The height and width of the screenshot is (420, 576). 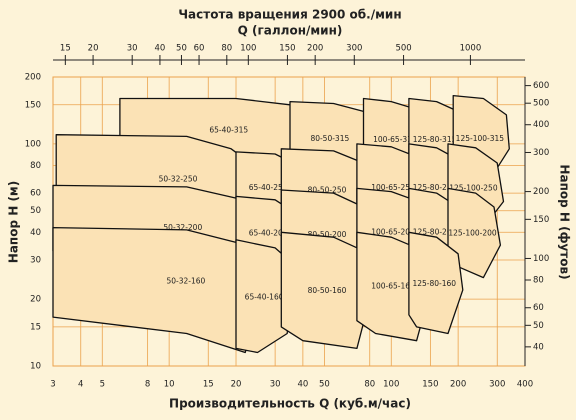 What do you see at coordinates (541, 259) in the screenshot?
I see `right-tick-label: 100` at bounding box center [541, 259].